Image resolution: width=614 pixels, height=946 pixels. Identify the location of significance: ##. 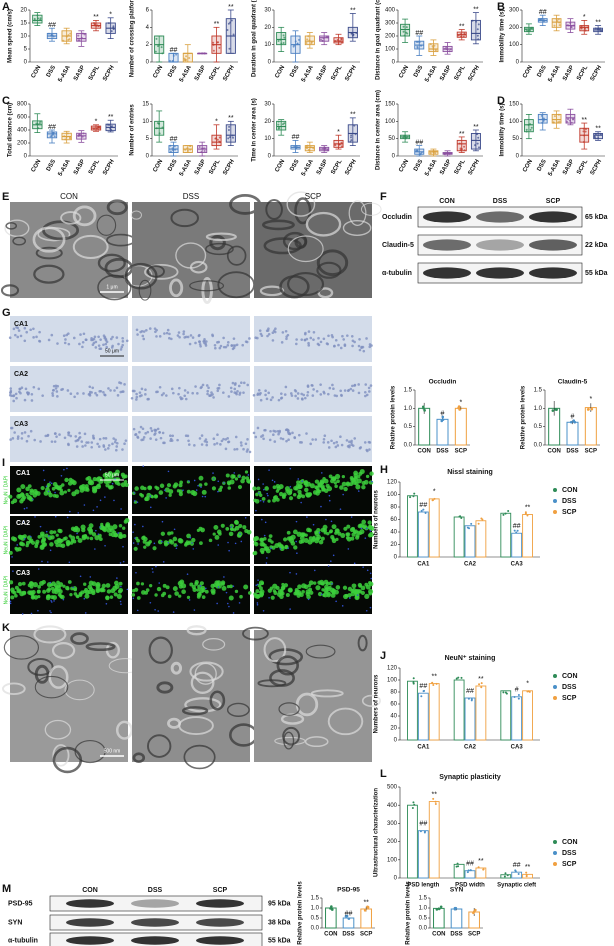
(423, 824).